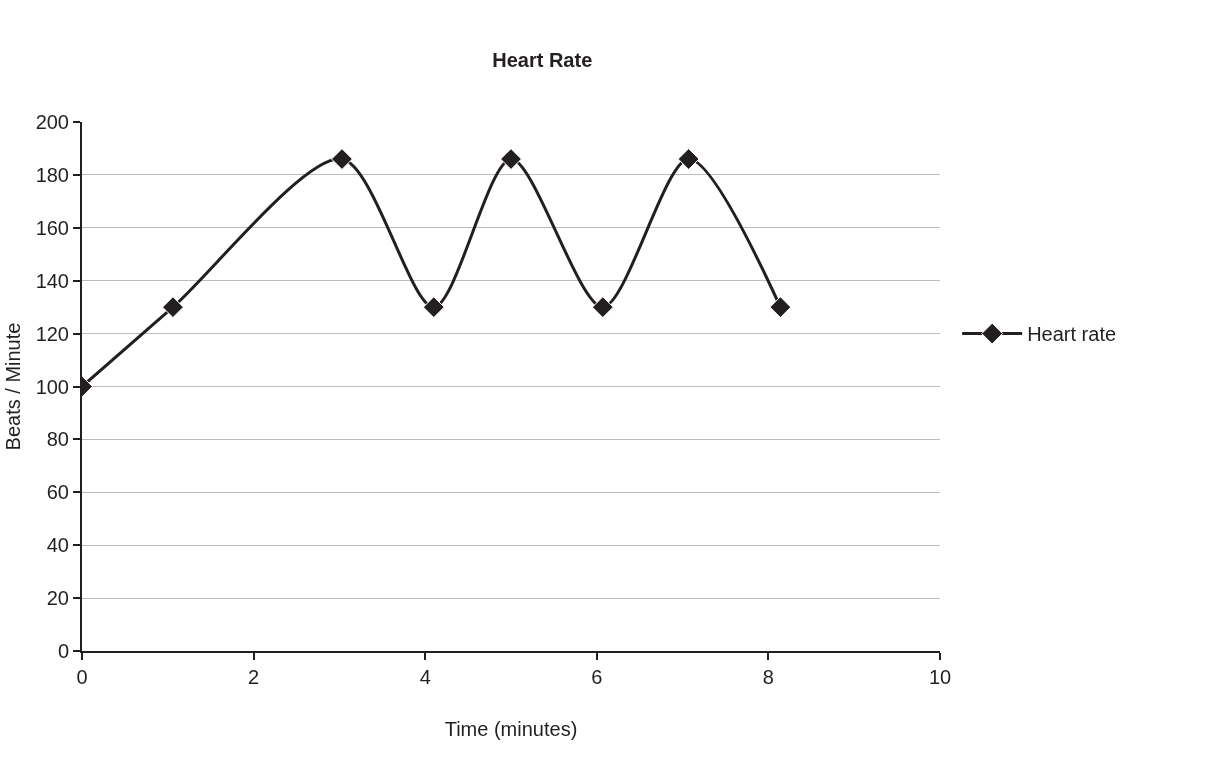  I want to click on y-tick-label: 120, so click(52, 333).